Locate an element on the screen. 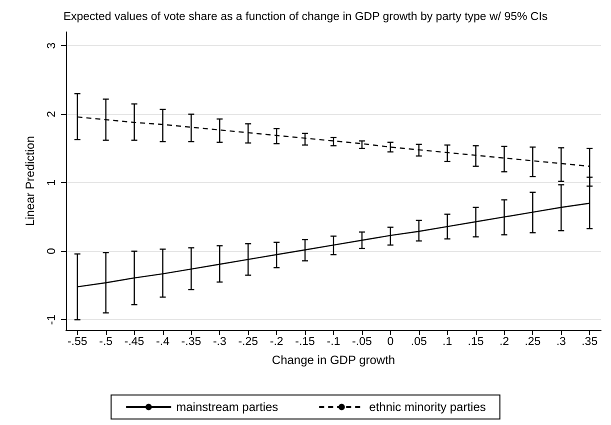 Image resolution: width=611 pixels, height=425 pixels. chart-title: Expected values of vote share as a function of change in GDP growth by party type w/ 95% CIs is located at coordinates (305, 17).